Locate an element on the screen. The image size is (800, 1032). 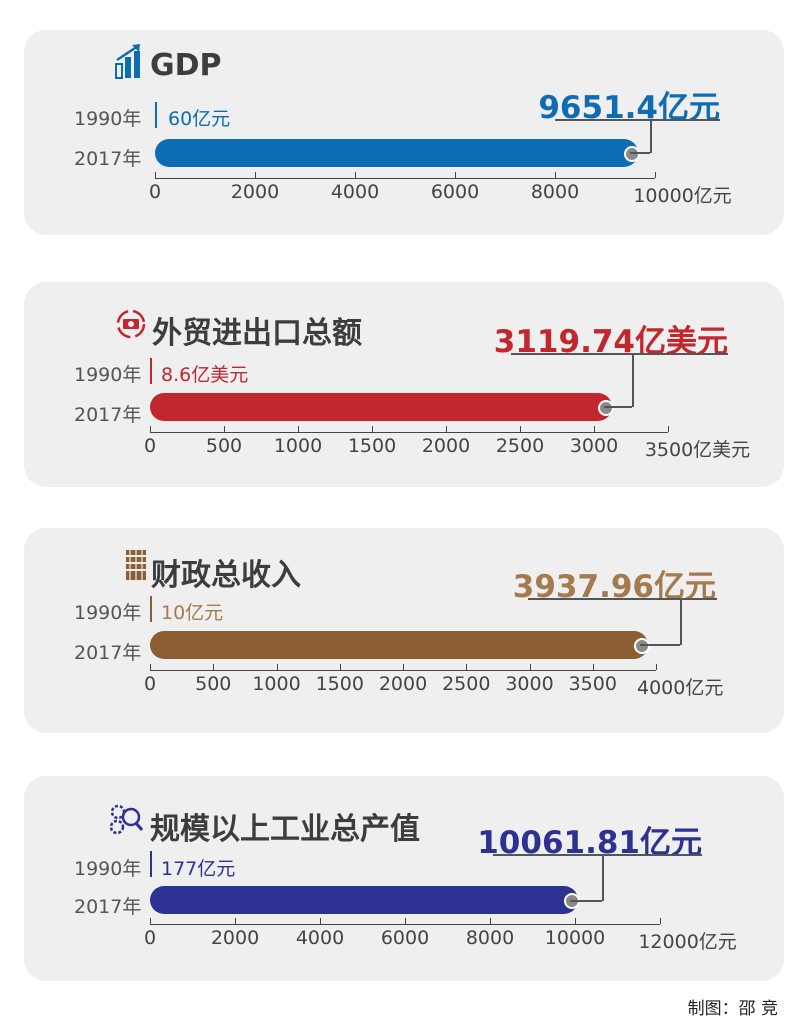
x-tick-label: 3000 is located at coordinates (529, 684).